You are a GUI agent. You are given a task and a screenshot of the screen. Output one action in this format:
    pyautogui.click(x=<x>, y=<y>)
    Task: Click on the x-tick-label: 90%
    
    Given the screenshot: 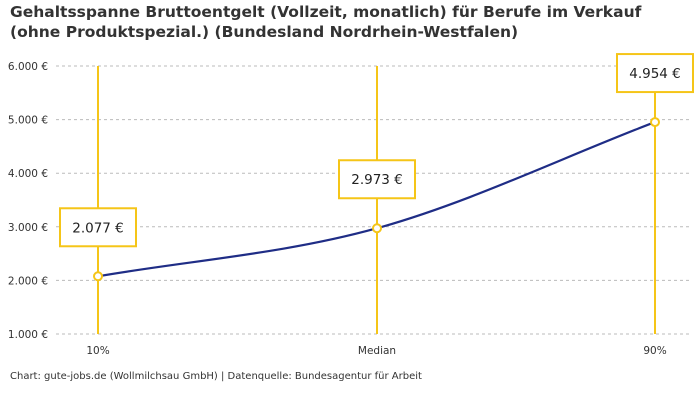 What is the action you would take?
    pyautogui.click(x=654, y=351)
    